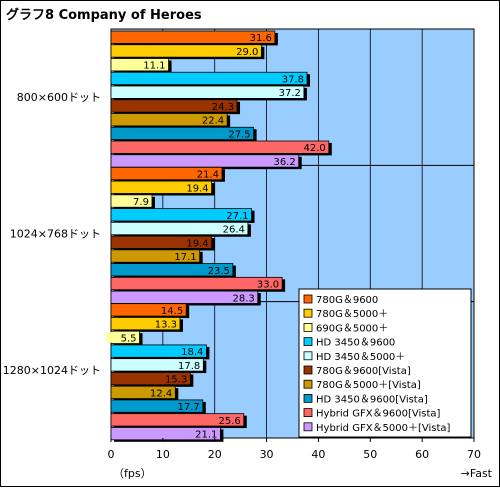 Image resolution: width=500 pixels, height=491 pixels. What do you see at coordinates (268, 285) in the screenshot?
I see `data-label: 33.0` at bounding box center [268, 285].